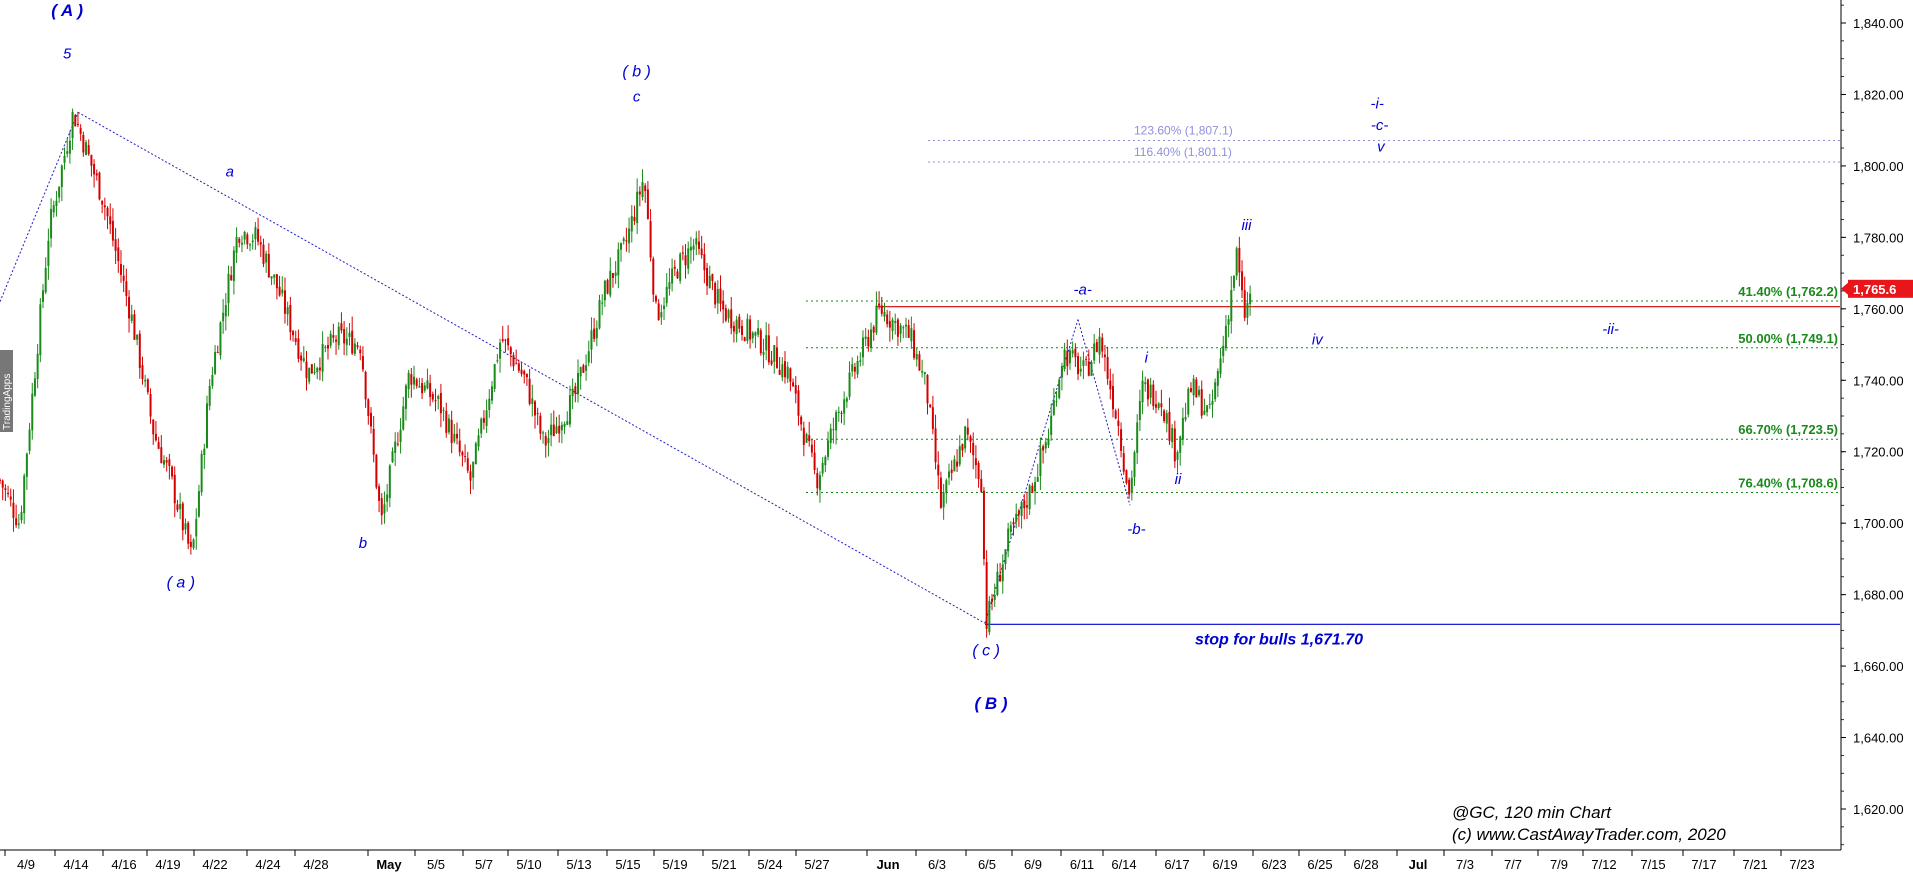  Describe the element at coordinates (1603, 864) in the screenshot. I see `x-tick-label: 7/12` at that location.